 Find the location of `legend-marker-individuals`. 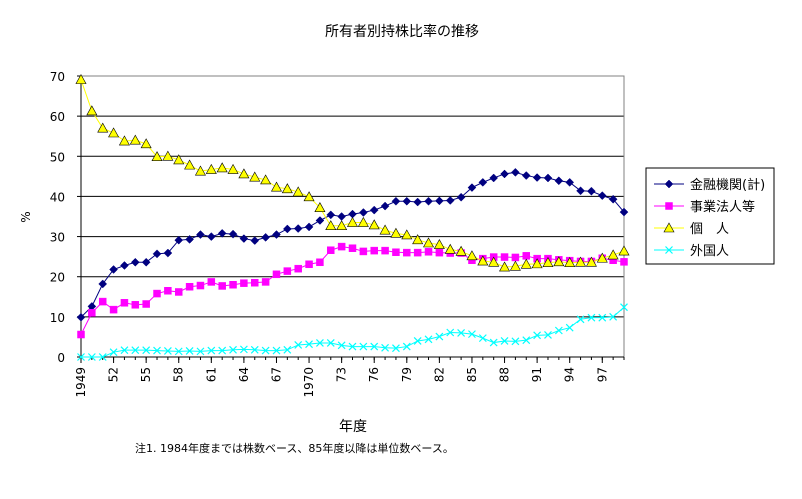

legend-marker-individuals is located at coordinates (669, 227).